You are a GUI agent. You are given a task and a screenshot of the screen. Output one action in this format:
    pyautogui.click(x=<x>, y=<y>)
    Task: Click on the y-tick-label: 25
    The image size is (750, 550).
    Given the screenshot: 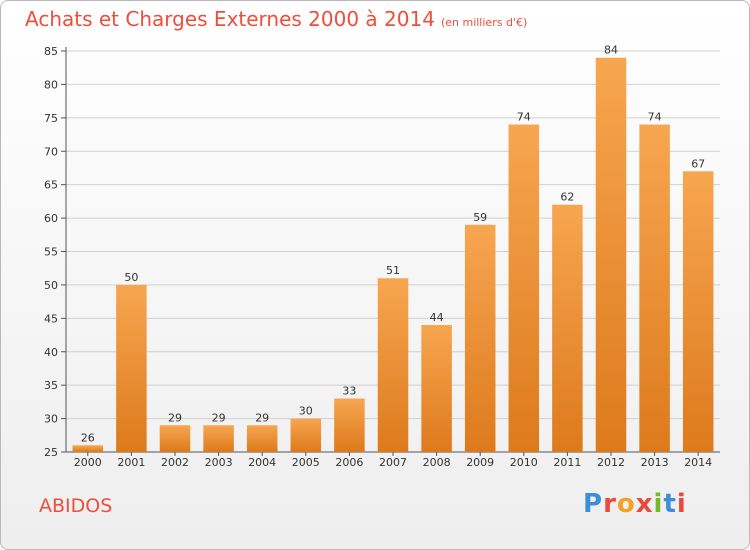 What is the action you would take?
    pyautogui.click(x=51, y=452)
    